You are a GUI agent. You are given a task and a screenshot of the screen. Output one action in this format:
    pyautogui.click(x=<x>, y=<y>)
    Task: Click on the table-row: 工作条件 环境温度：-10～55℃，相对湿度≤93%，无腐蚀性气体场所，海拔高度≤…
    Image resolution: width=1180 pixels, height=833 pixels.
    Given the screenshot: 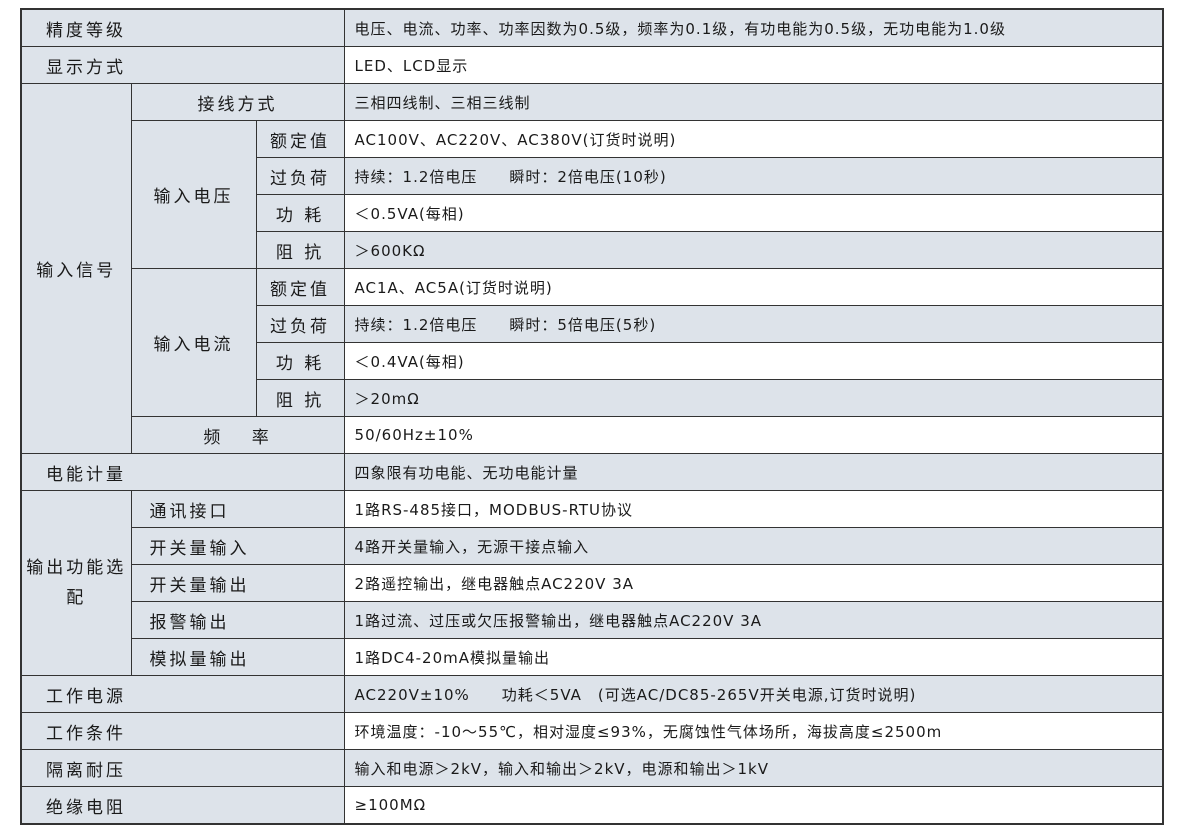 What is the action you would take?
    pyautogui.click(x=592, y=731)
    